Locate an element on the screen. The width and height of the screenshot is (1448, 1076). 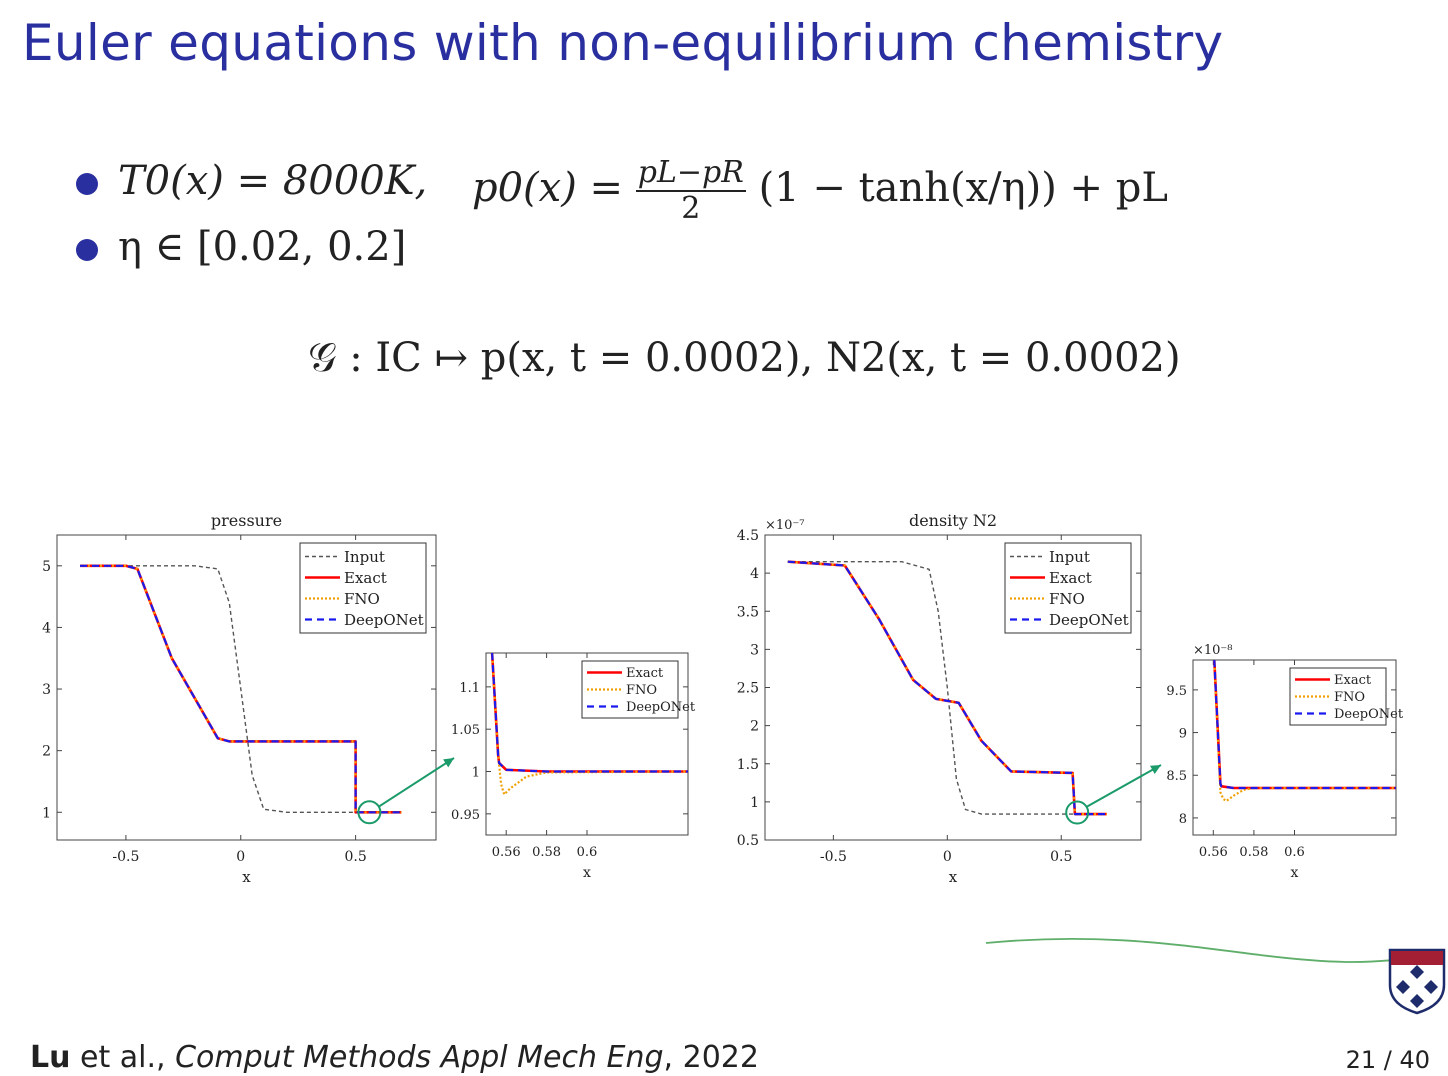
series-line-fno is located at coordinates (947, 688).